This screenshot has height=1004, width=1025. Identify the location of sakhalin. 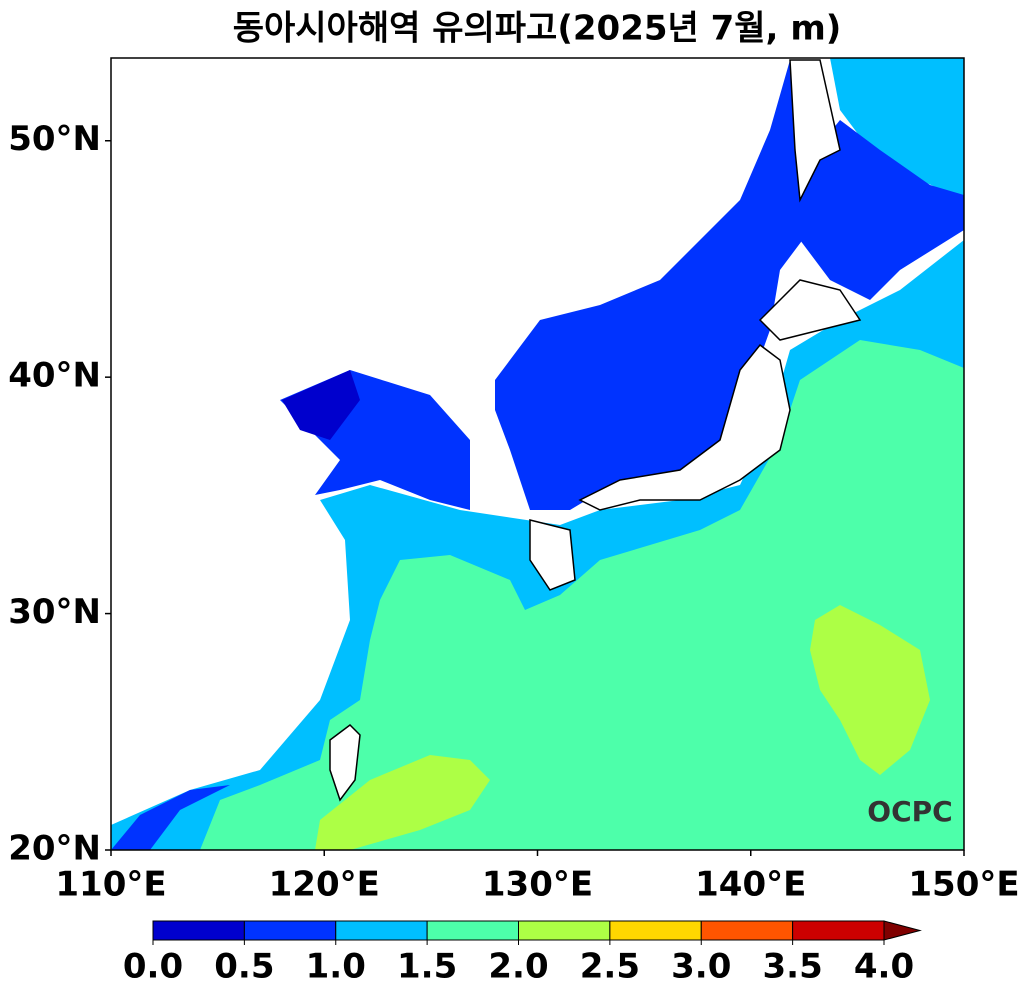
(815, 131).